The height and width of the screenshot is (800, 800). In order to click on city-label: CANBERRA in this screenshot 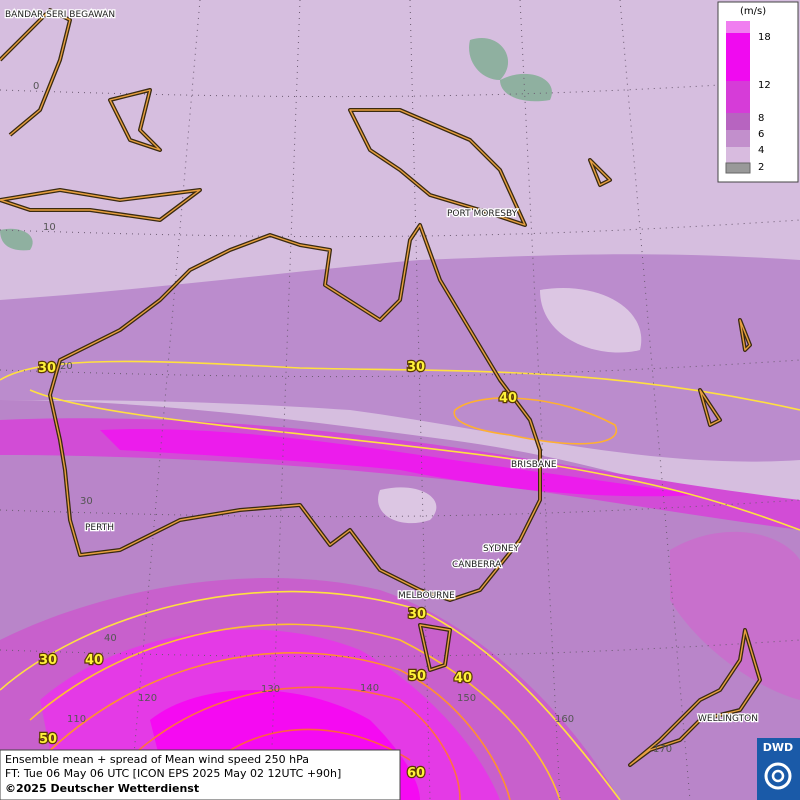, I will do `click(477, 565)`.